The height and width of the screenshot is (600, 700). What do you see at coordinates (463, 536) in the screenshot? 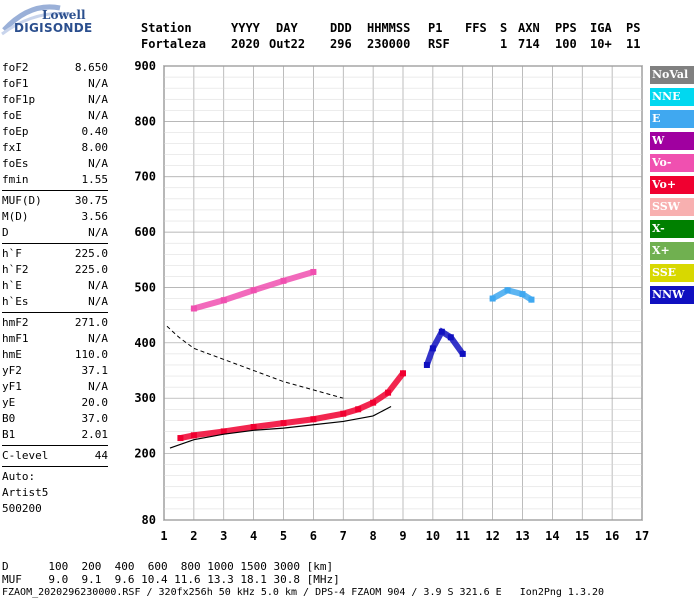
I see `x-tick-label: 11` at bounding box center [463, 536].